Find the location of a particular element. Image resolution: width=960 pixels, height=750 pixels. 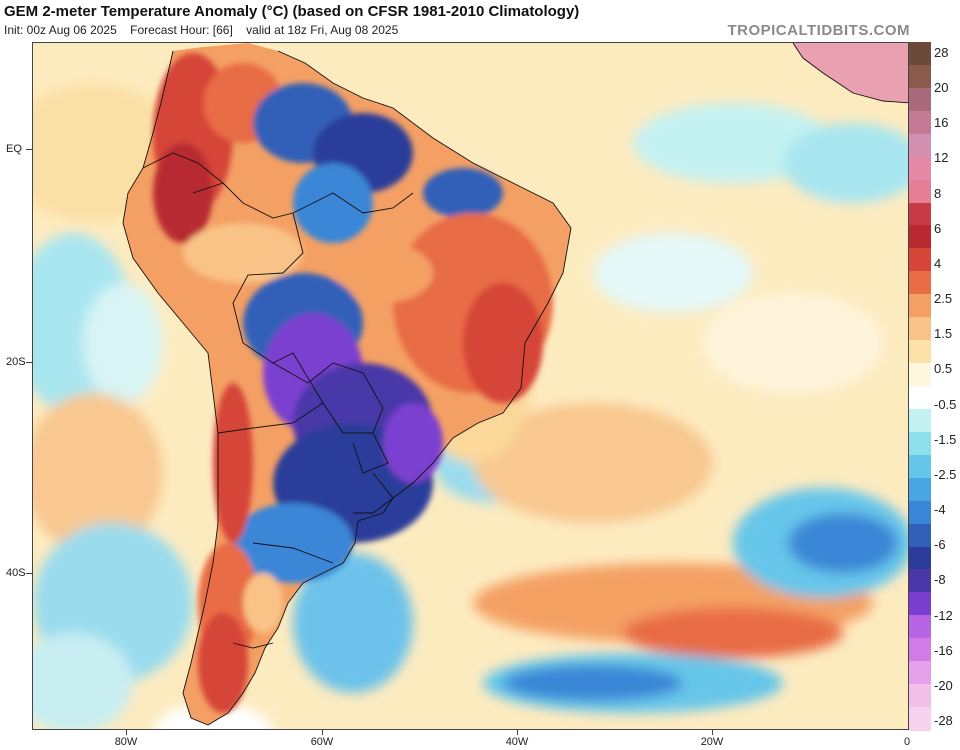

colorbar-label: -0.5 is located at coordinates (945, 404).